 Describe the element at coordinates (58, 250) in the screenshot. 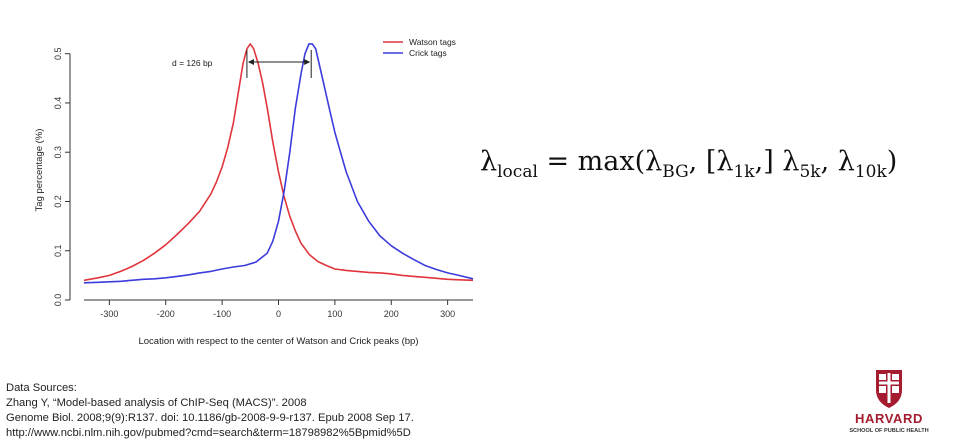

I see `y-tick-label: 0.1` at that location.